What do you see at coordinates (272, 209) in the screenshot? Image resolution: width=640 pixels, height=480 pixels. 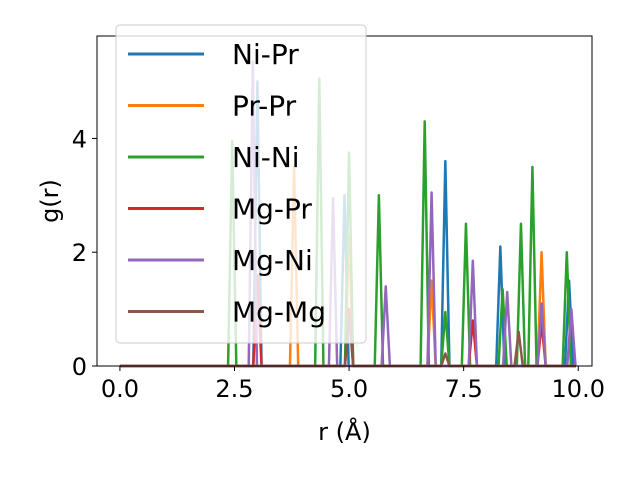 I see `legend-label: Mg-Pr` at bounding box center [272, 209].